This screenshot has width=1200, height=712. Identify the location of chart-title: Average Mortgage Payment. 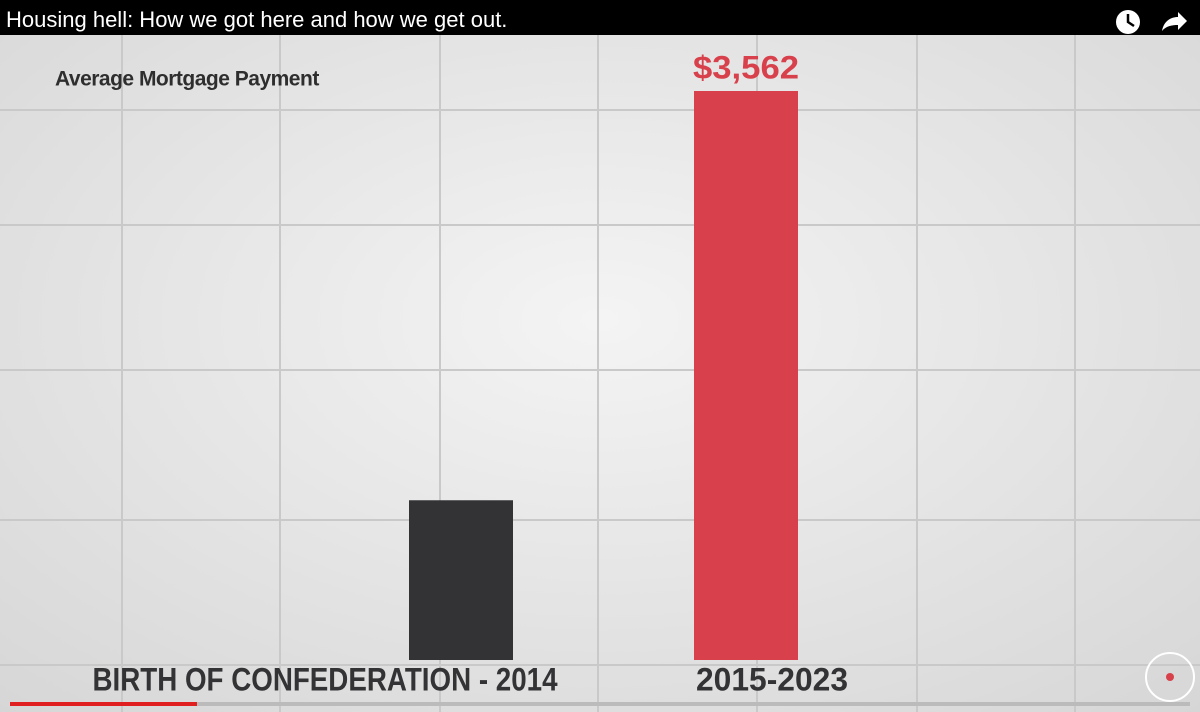
(187, 79).